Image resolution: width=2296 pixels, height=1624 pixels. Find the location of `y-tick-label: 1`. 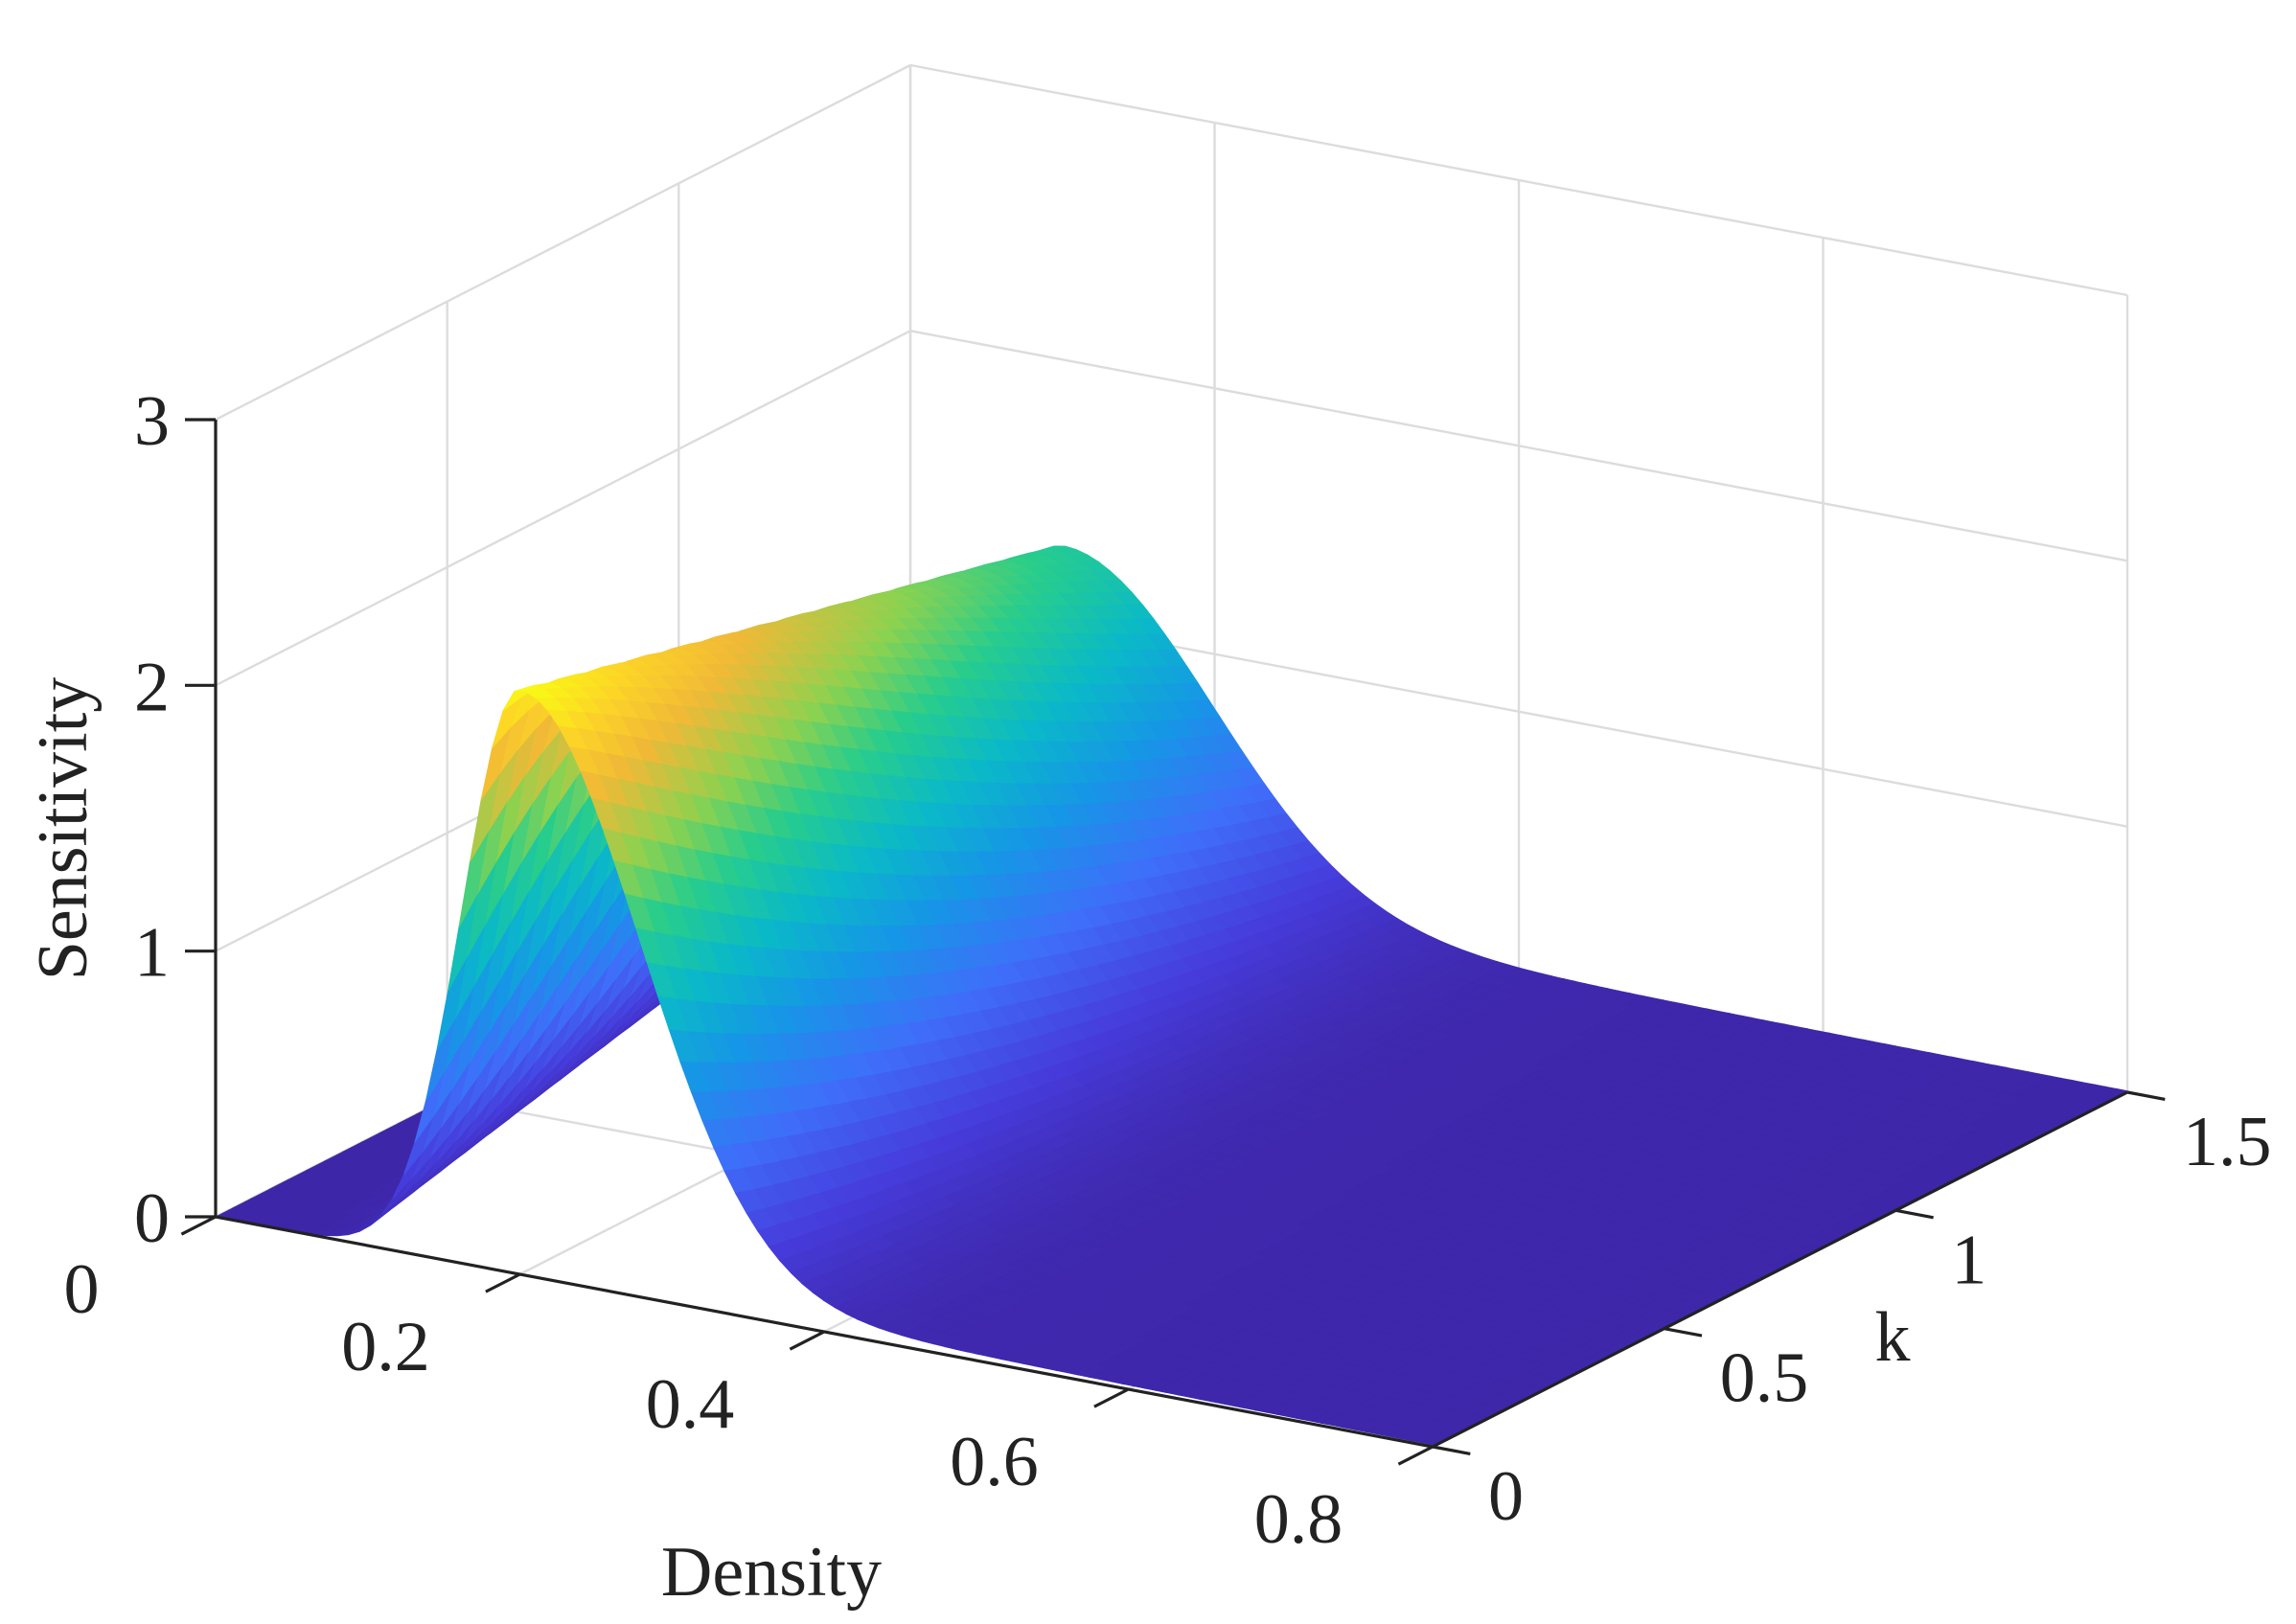

y-tick-label: 1 is located at coordinates (1968, 1260).